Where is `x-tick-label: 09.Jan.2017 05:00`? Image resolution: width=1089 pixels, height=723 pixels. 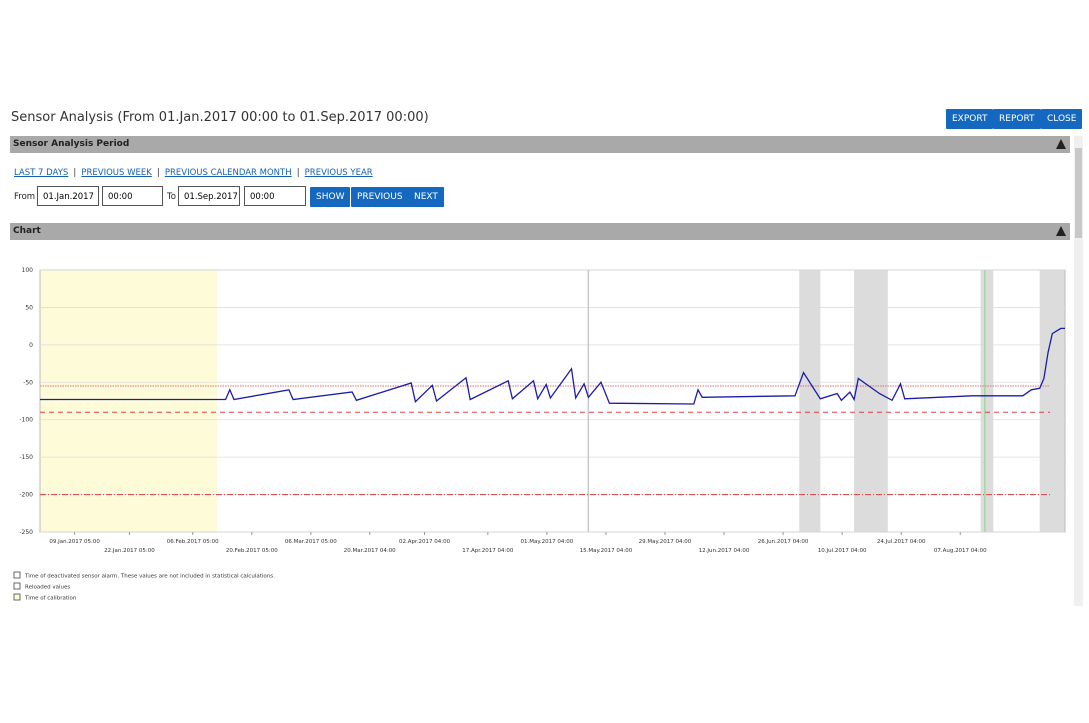
x-tick-label: 09.Jan.2017 05:00 is located at coordinates (74, 542).